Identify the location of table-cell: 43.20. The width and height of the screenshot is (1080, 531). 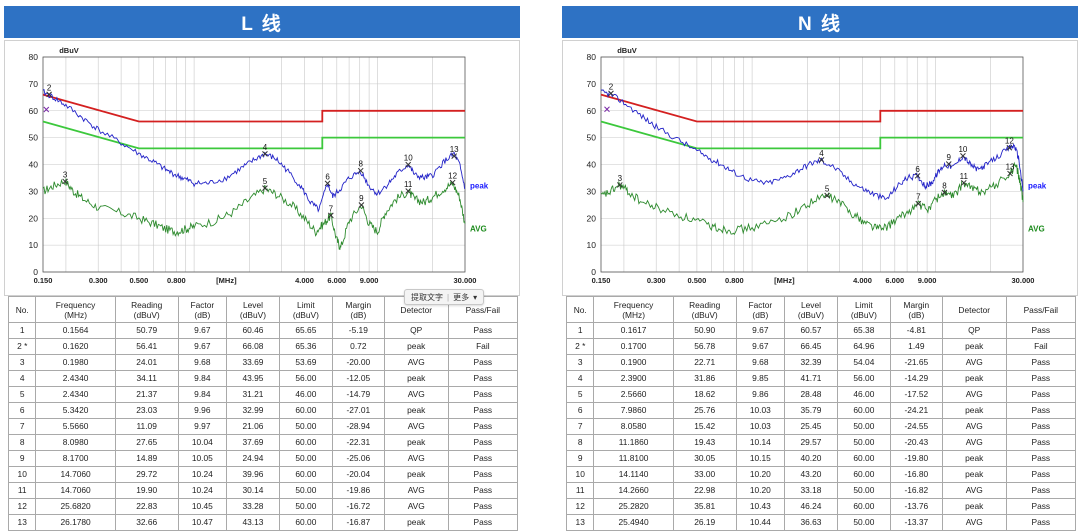
(811, 474).